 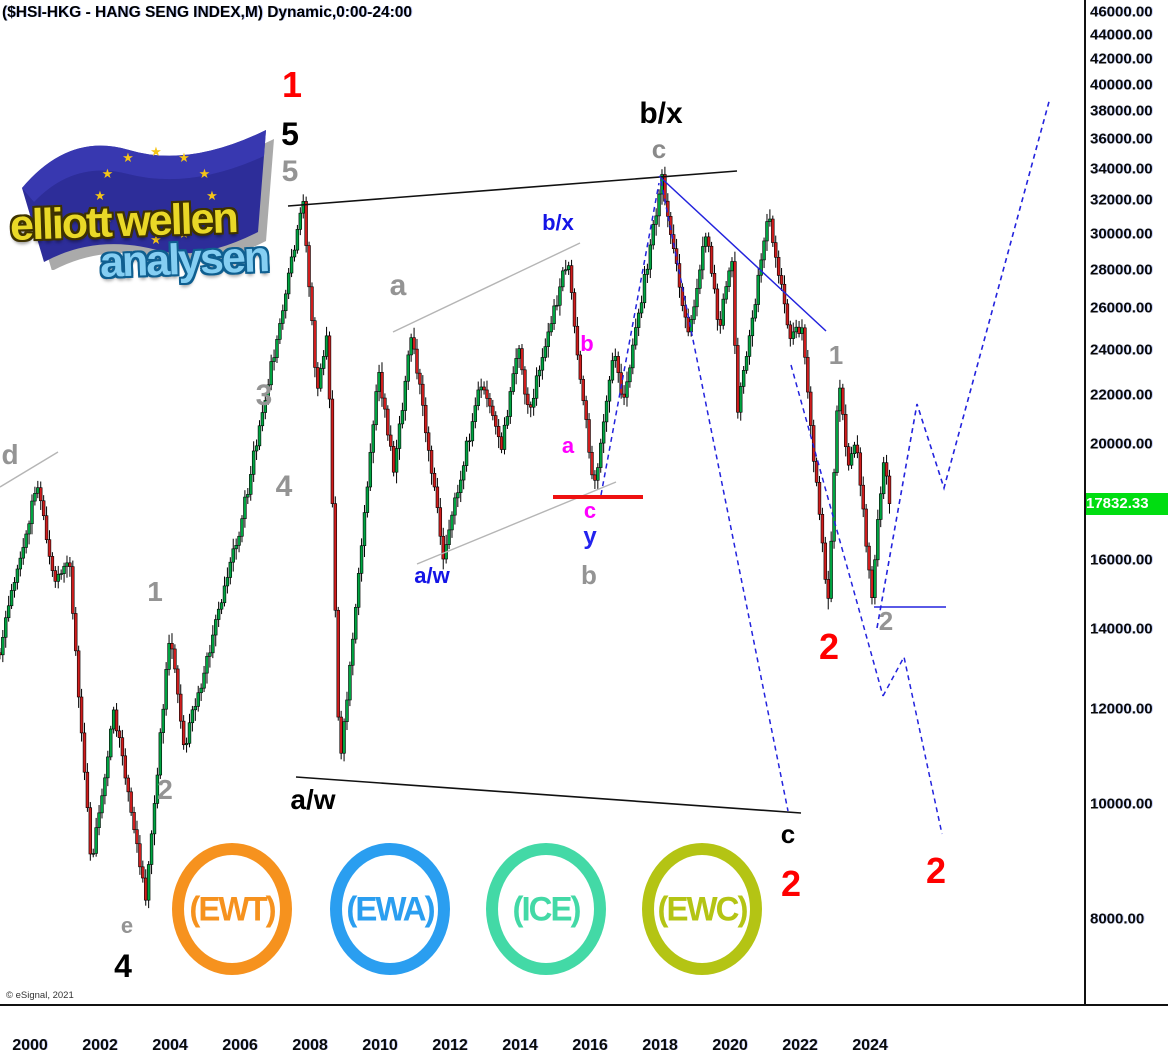 What do you see at coordinates (1121, 59) in the screenshot?
I see `y-axis-label: 42000.00` at bounding box center [1121, 59].